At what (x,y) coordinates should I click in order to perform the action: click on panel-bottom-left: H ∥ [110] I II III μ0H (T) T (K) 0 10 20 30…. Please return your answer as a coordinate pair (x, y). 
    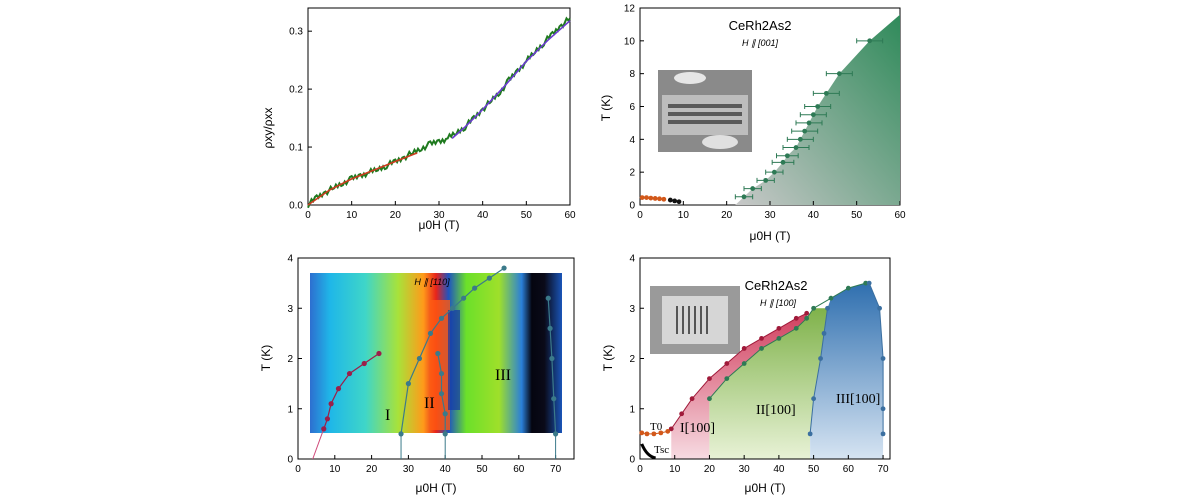
    Looking at the image, I should click on (417, 374).